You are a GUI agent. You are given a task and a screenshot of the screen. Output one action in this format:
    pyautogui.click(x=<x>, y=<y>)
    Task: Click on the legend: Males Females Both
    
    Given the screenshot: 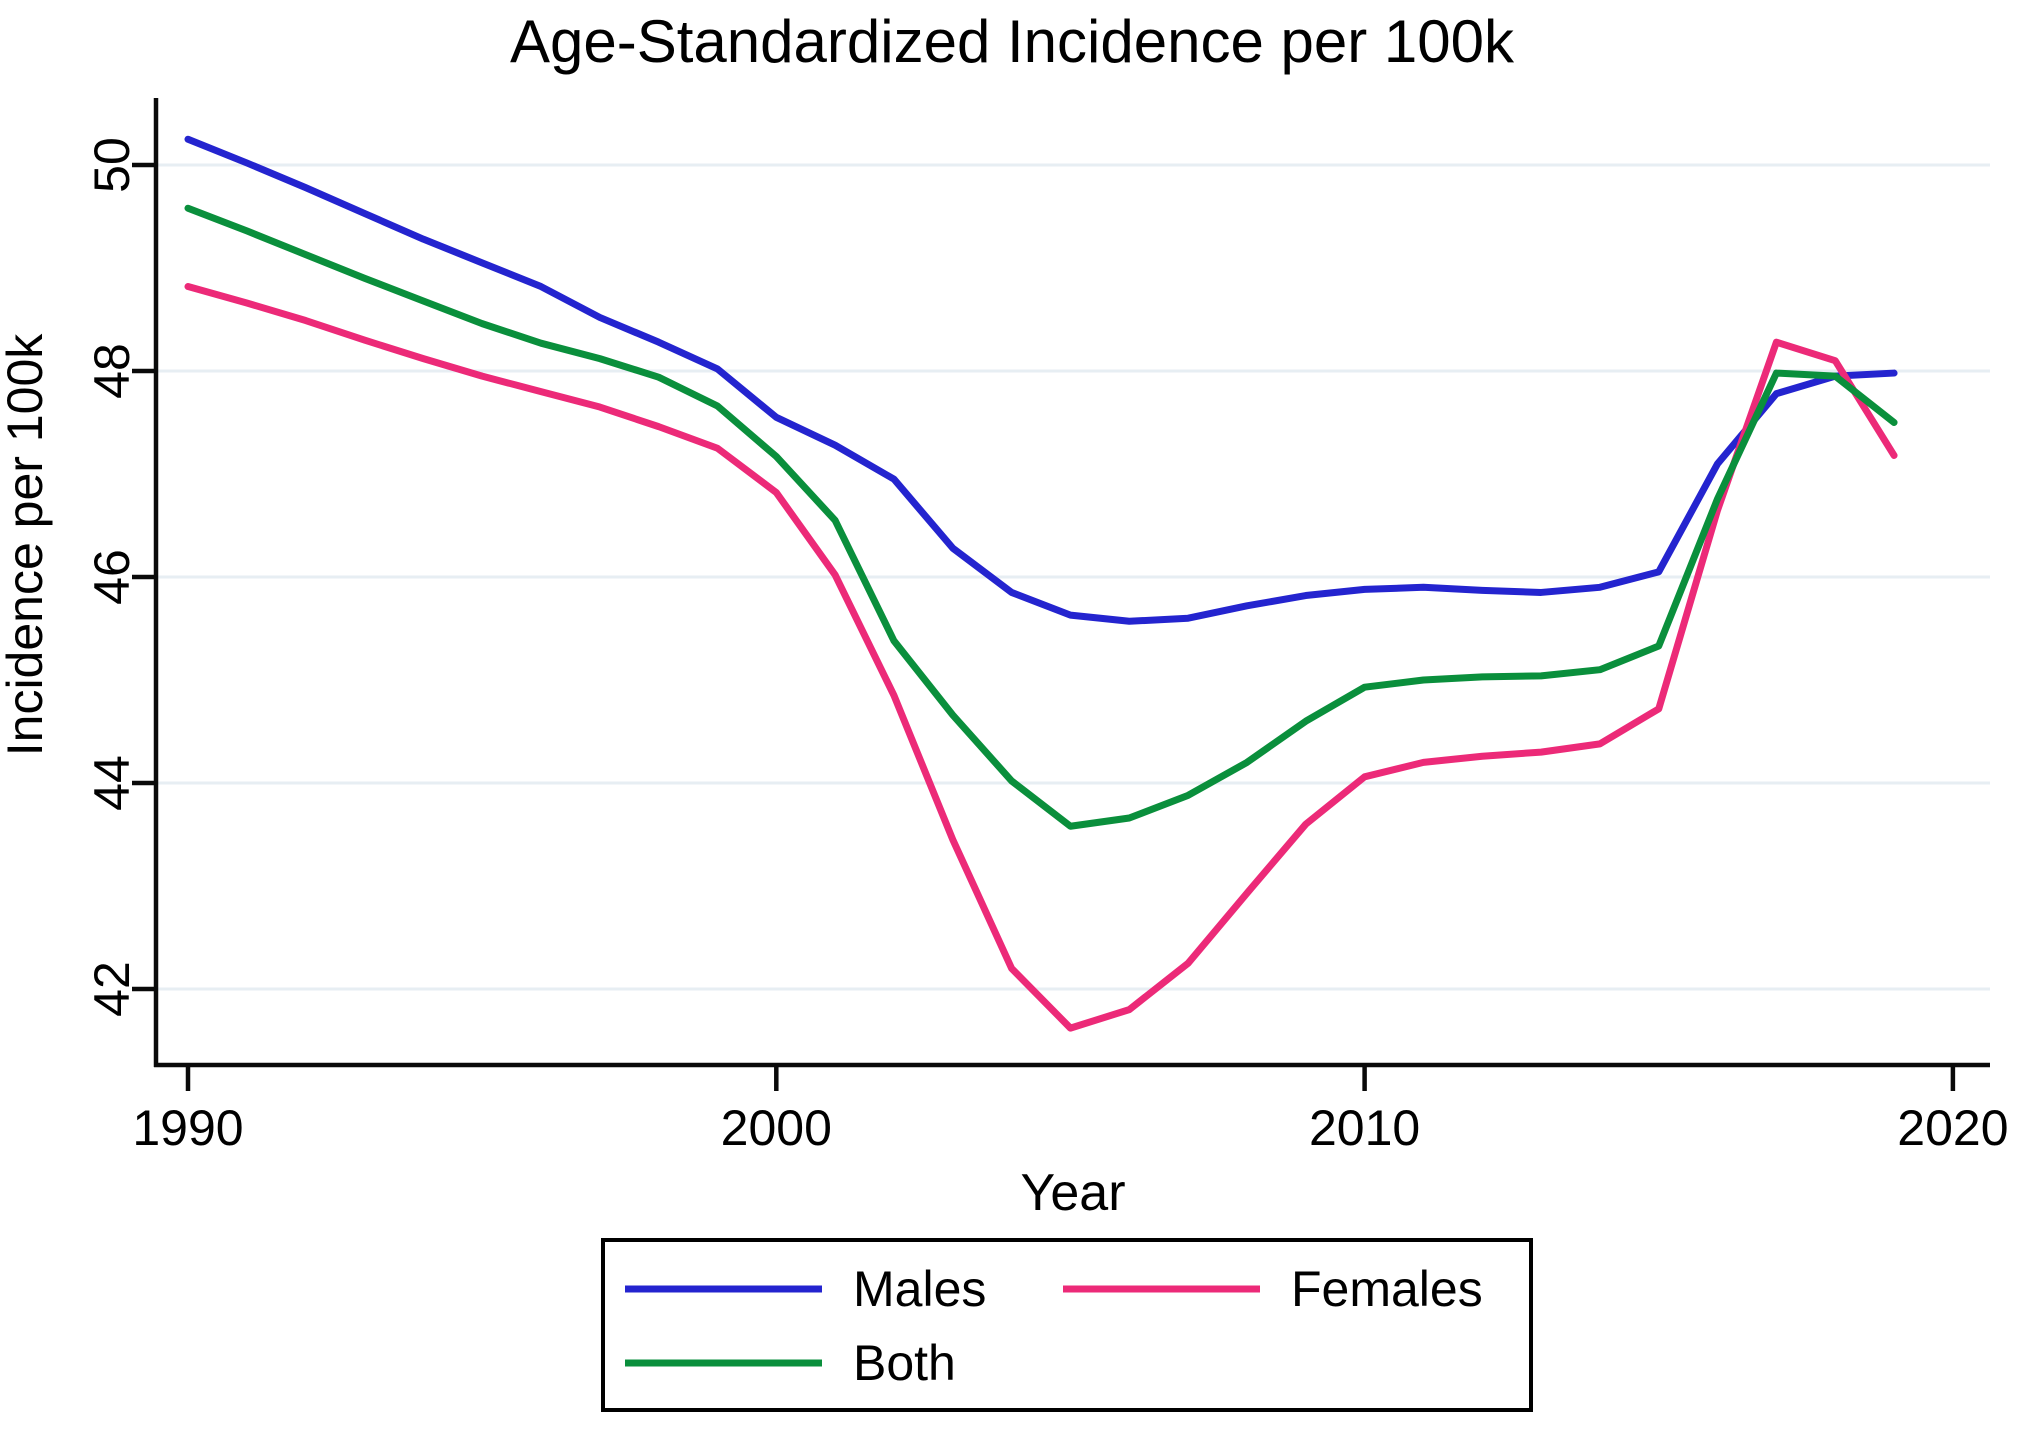 What is the action you would take?
    pyautogui.click(x=1067, y=1325)
    